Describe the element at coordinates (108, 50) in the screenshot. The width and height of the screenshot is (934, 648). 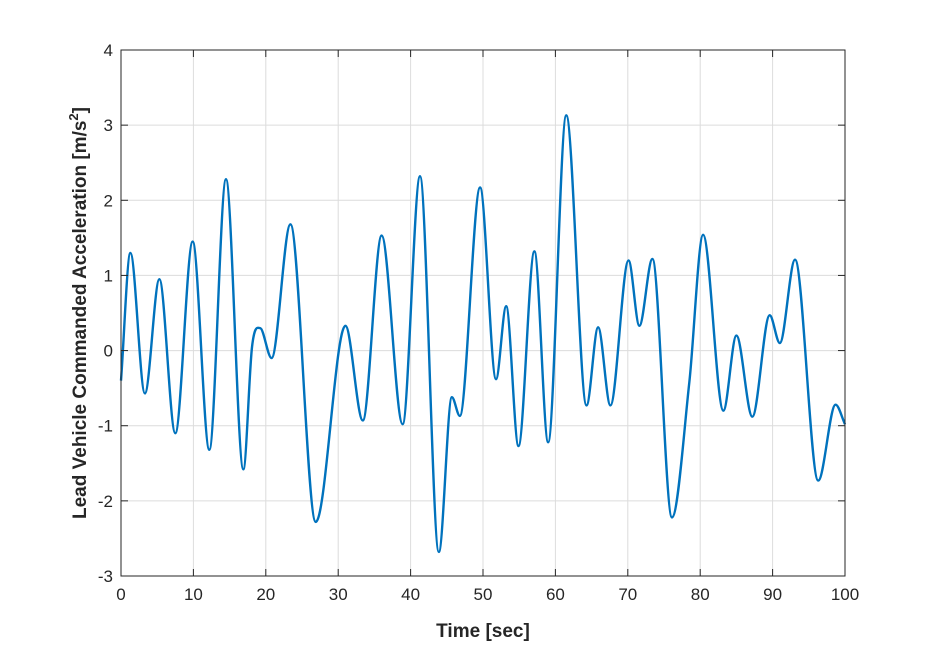
I see `y-tick-label: 4` at that location.